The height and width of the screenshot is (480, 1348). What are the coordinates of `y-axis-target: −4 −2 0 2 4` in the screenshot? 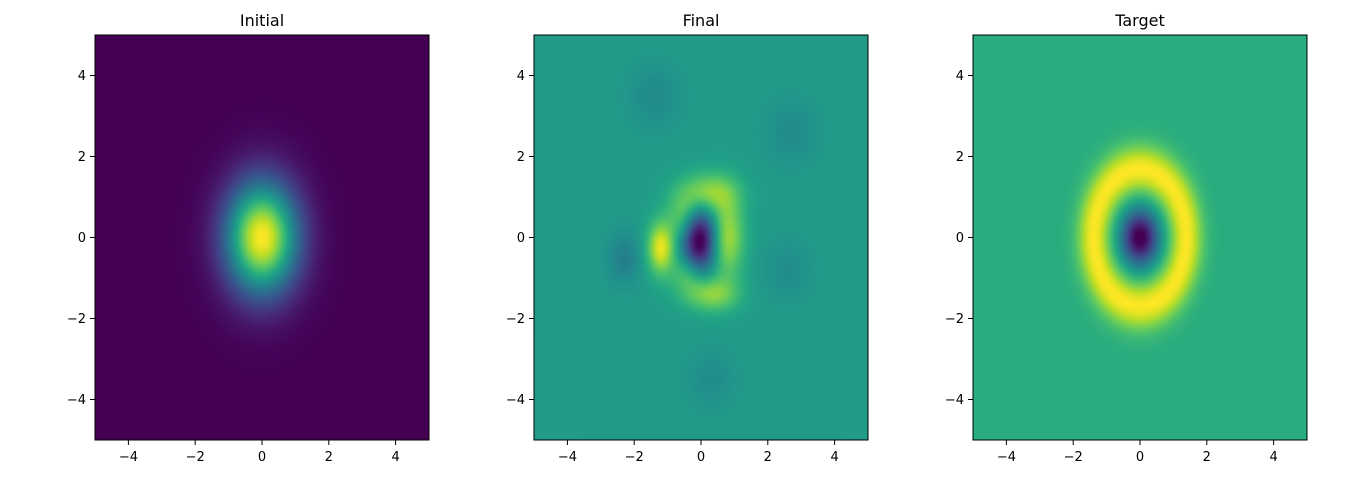 It's located at (959, 238).